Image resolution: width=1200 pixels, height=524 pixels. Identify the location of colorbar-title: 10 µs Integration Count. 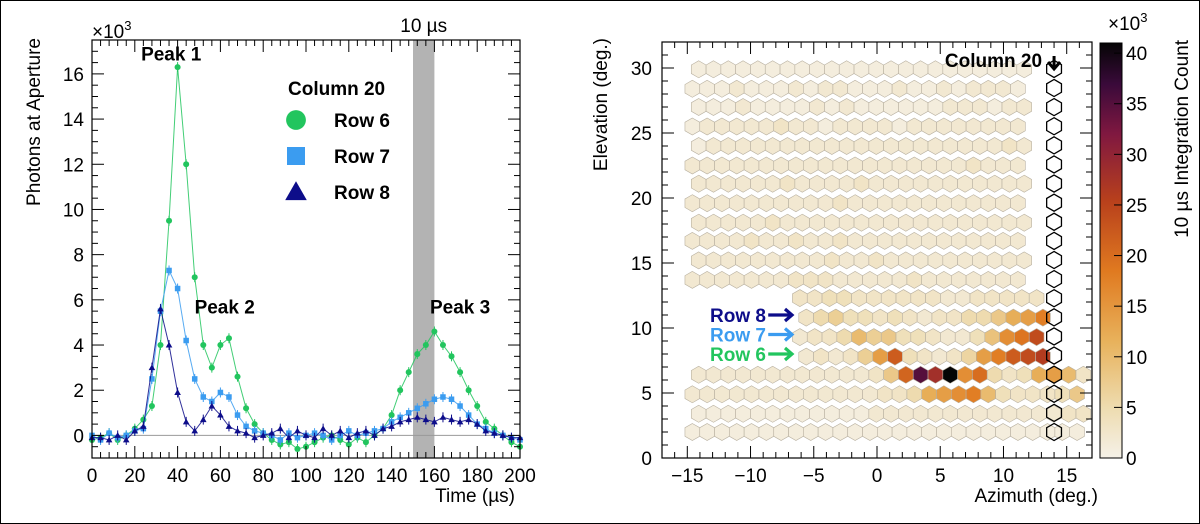
(1182, 138).